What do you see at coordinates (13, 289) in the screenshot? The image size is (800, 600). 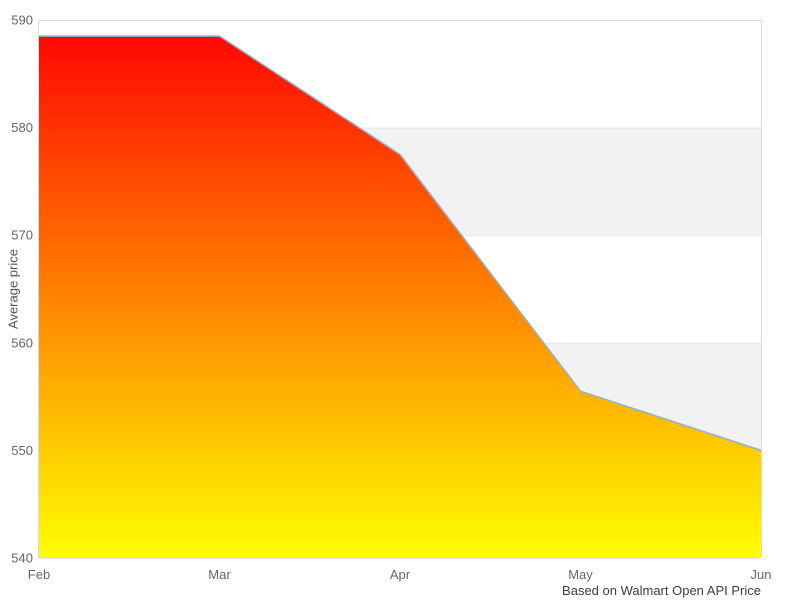 I see `y-axis-title: Average price` at bounding box center [13, 289].